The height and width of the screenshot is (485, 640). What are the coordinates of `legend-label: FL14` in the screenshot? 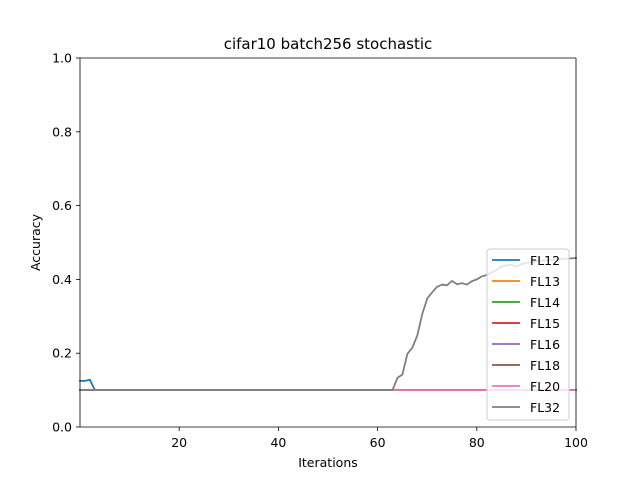 It's located at (545, 302).